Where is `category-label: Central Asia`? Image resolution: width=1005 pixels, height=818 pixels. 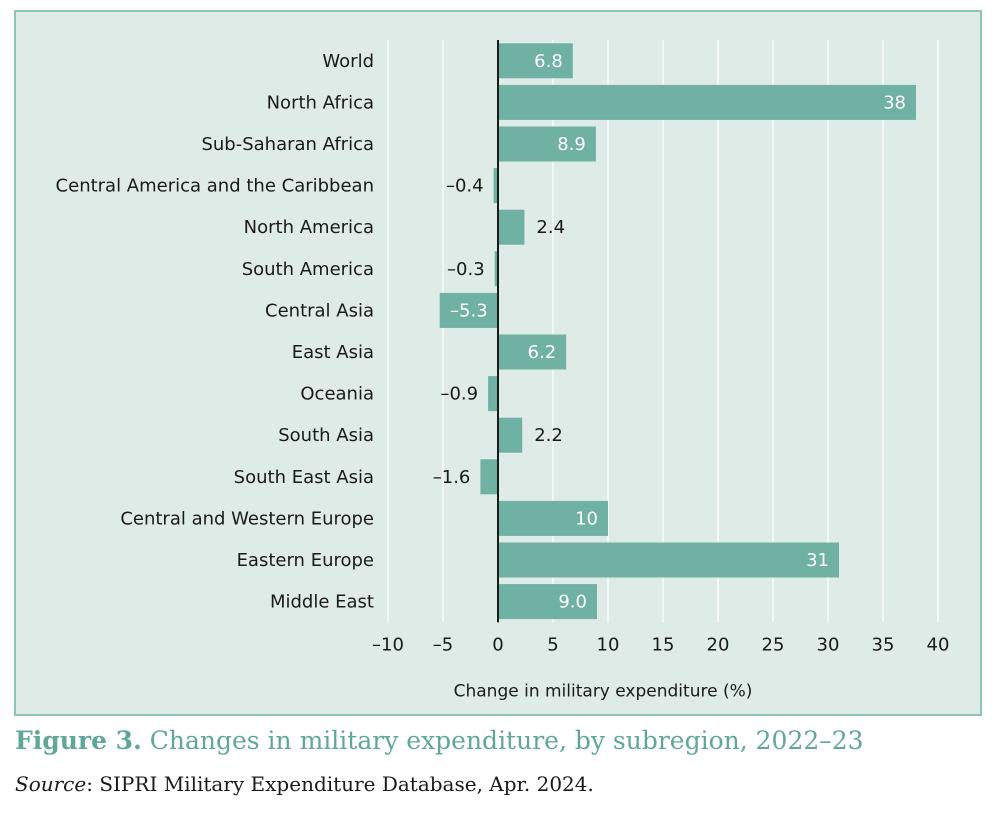 category-label: Central Asia is located at coordinates (319, 310).